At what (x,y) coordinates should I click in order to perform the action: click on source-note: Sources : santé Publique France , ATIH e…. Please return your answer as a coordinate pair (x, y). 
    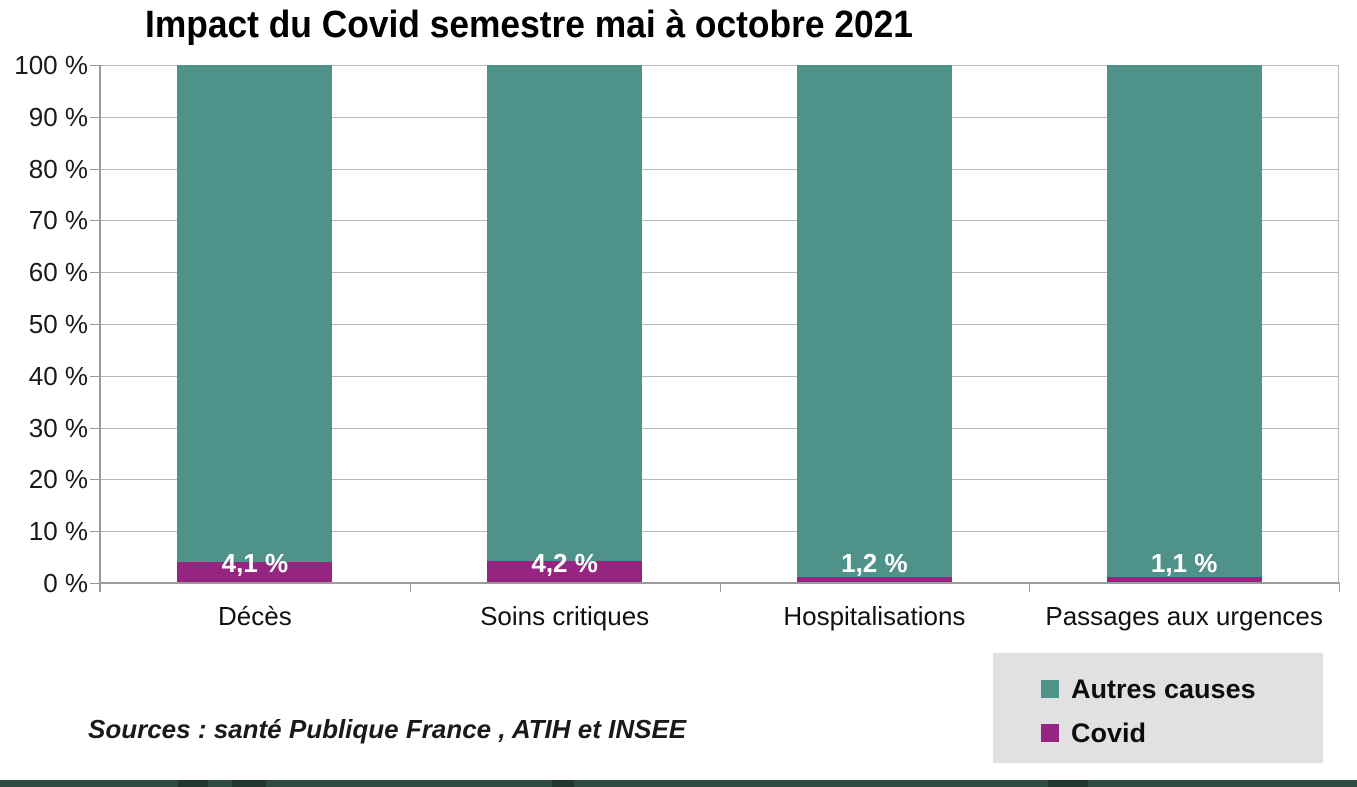
    Looking at the image, I should click on (387, 729).